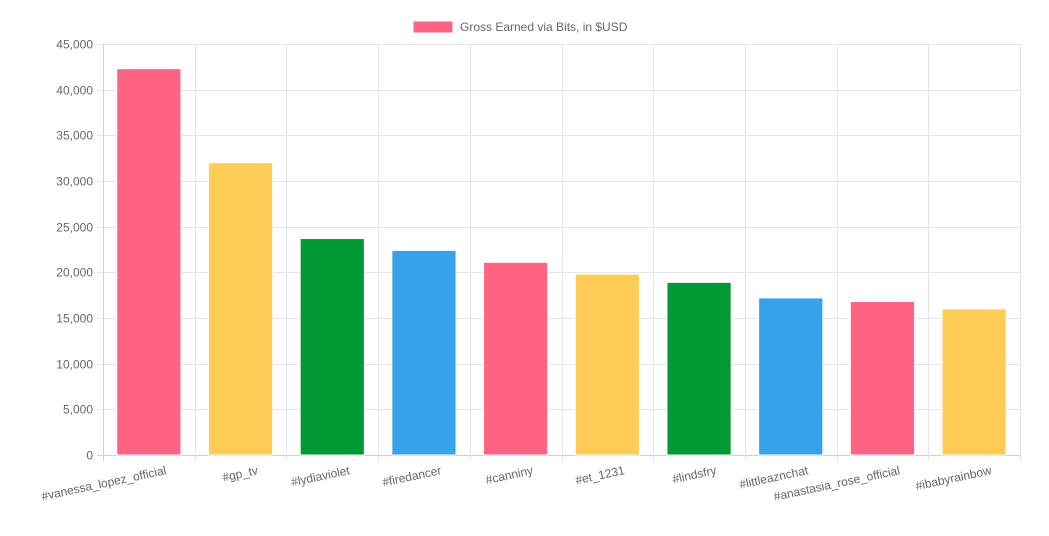 The width and height of the screenshot is (1049, 536). Describe the element at coordinates (74, 182) in the screenshot. I see `y-tick-label: 30,000` at that location.